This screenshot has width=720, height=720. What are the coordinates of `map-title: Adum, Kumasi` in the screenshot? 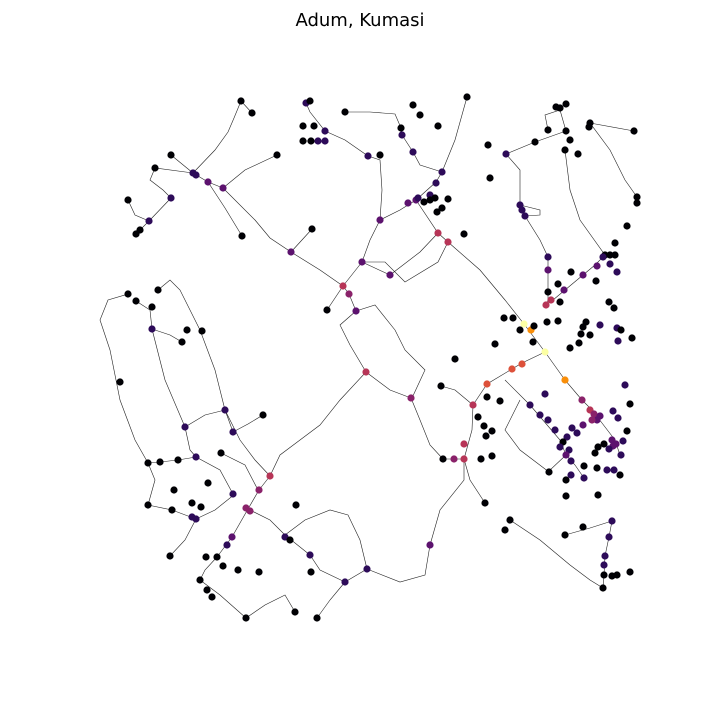 It's located at (360, 20).